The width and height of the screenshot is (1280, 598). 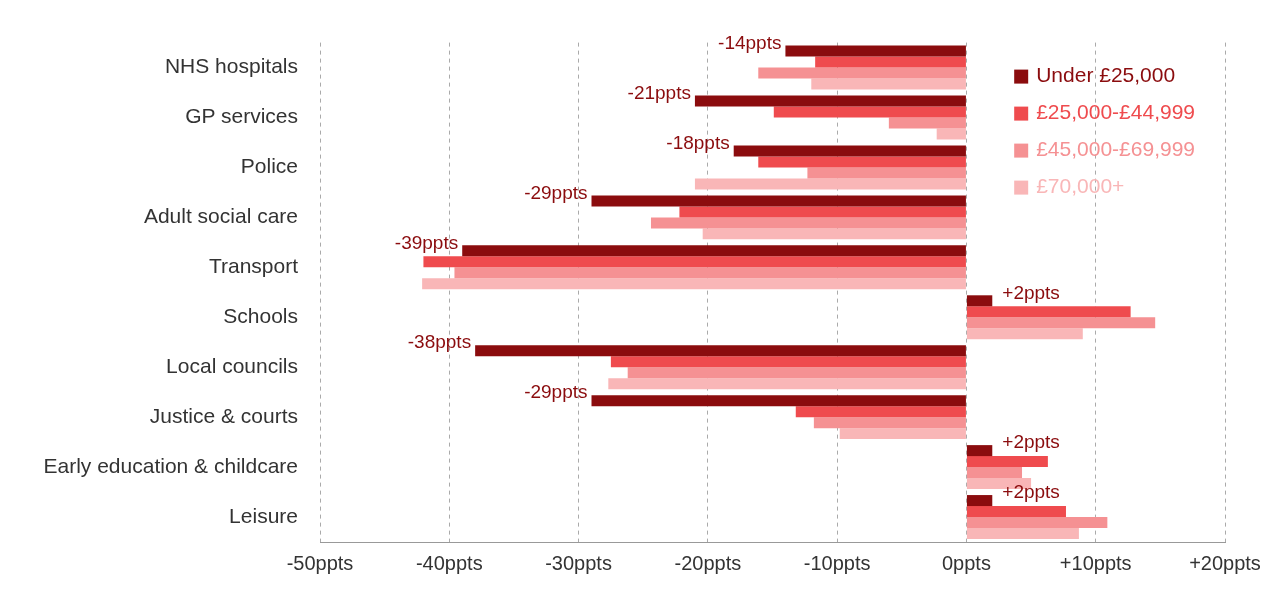 I want to click on x-tick-label: -30ppts, so click(x=578, y=562).